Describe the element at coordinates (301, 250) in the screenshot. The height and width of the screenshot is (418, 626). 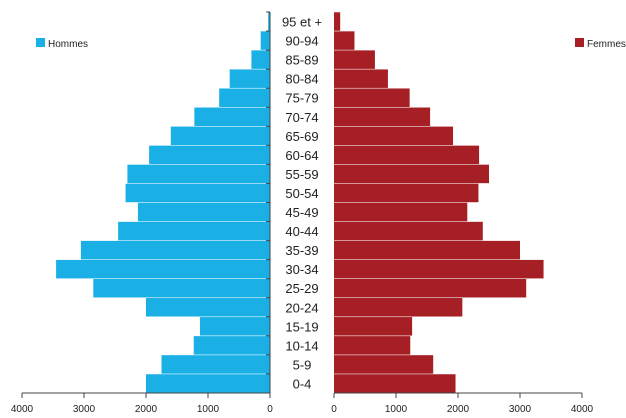
I see `age-label: 35-39` at that location.